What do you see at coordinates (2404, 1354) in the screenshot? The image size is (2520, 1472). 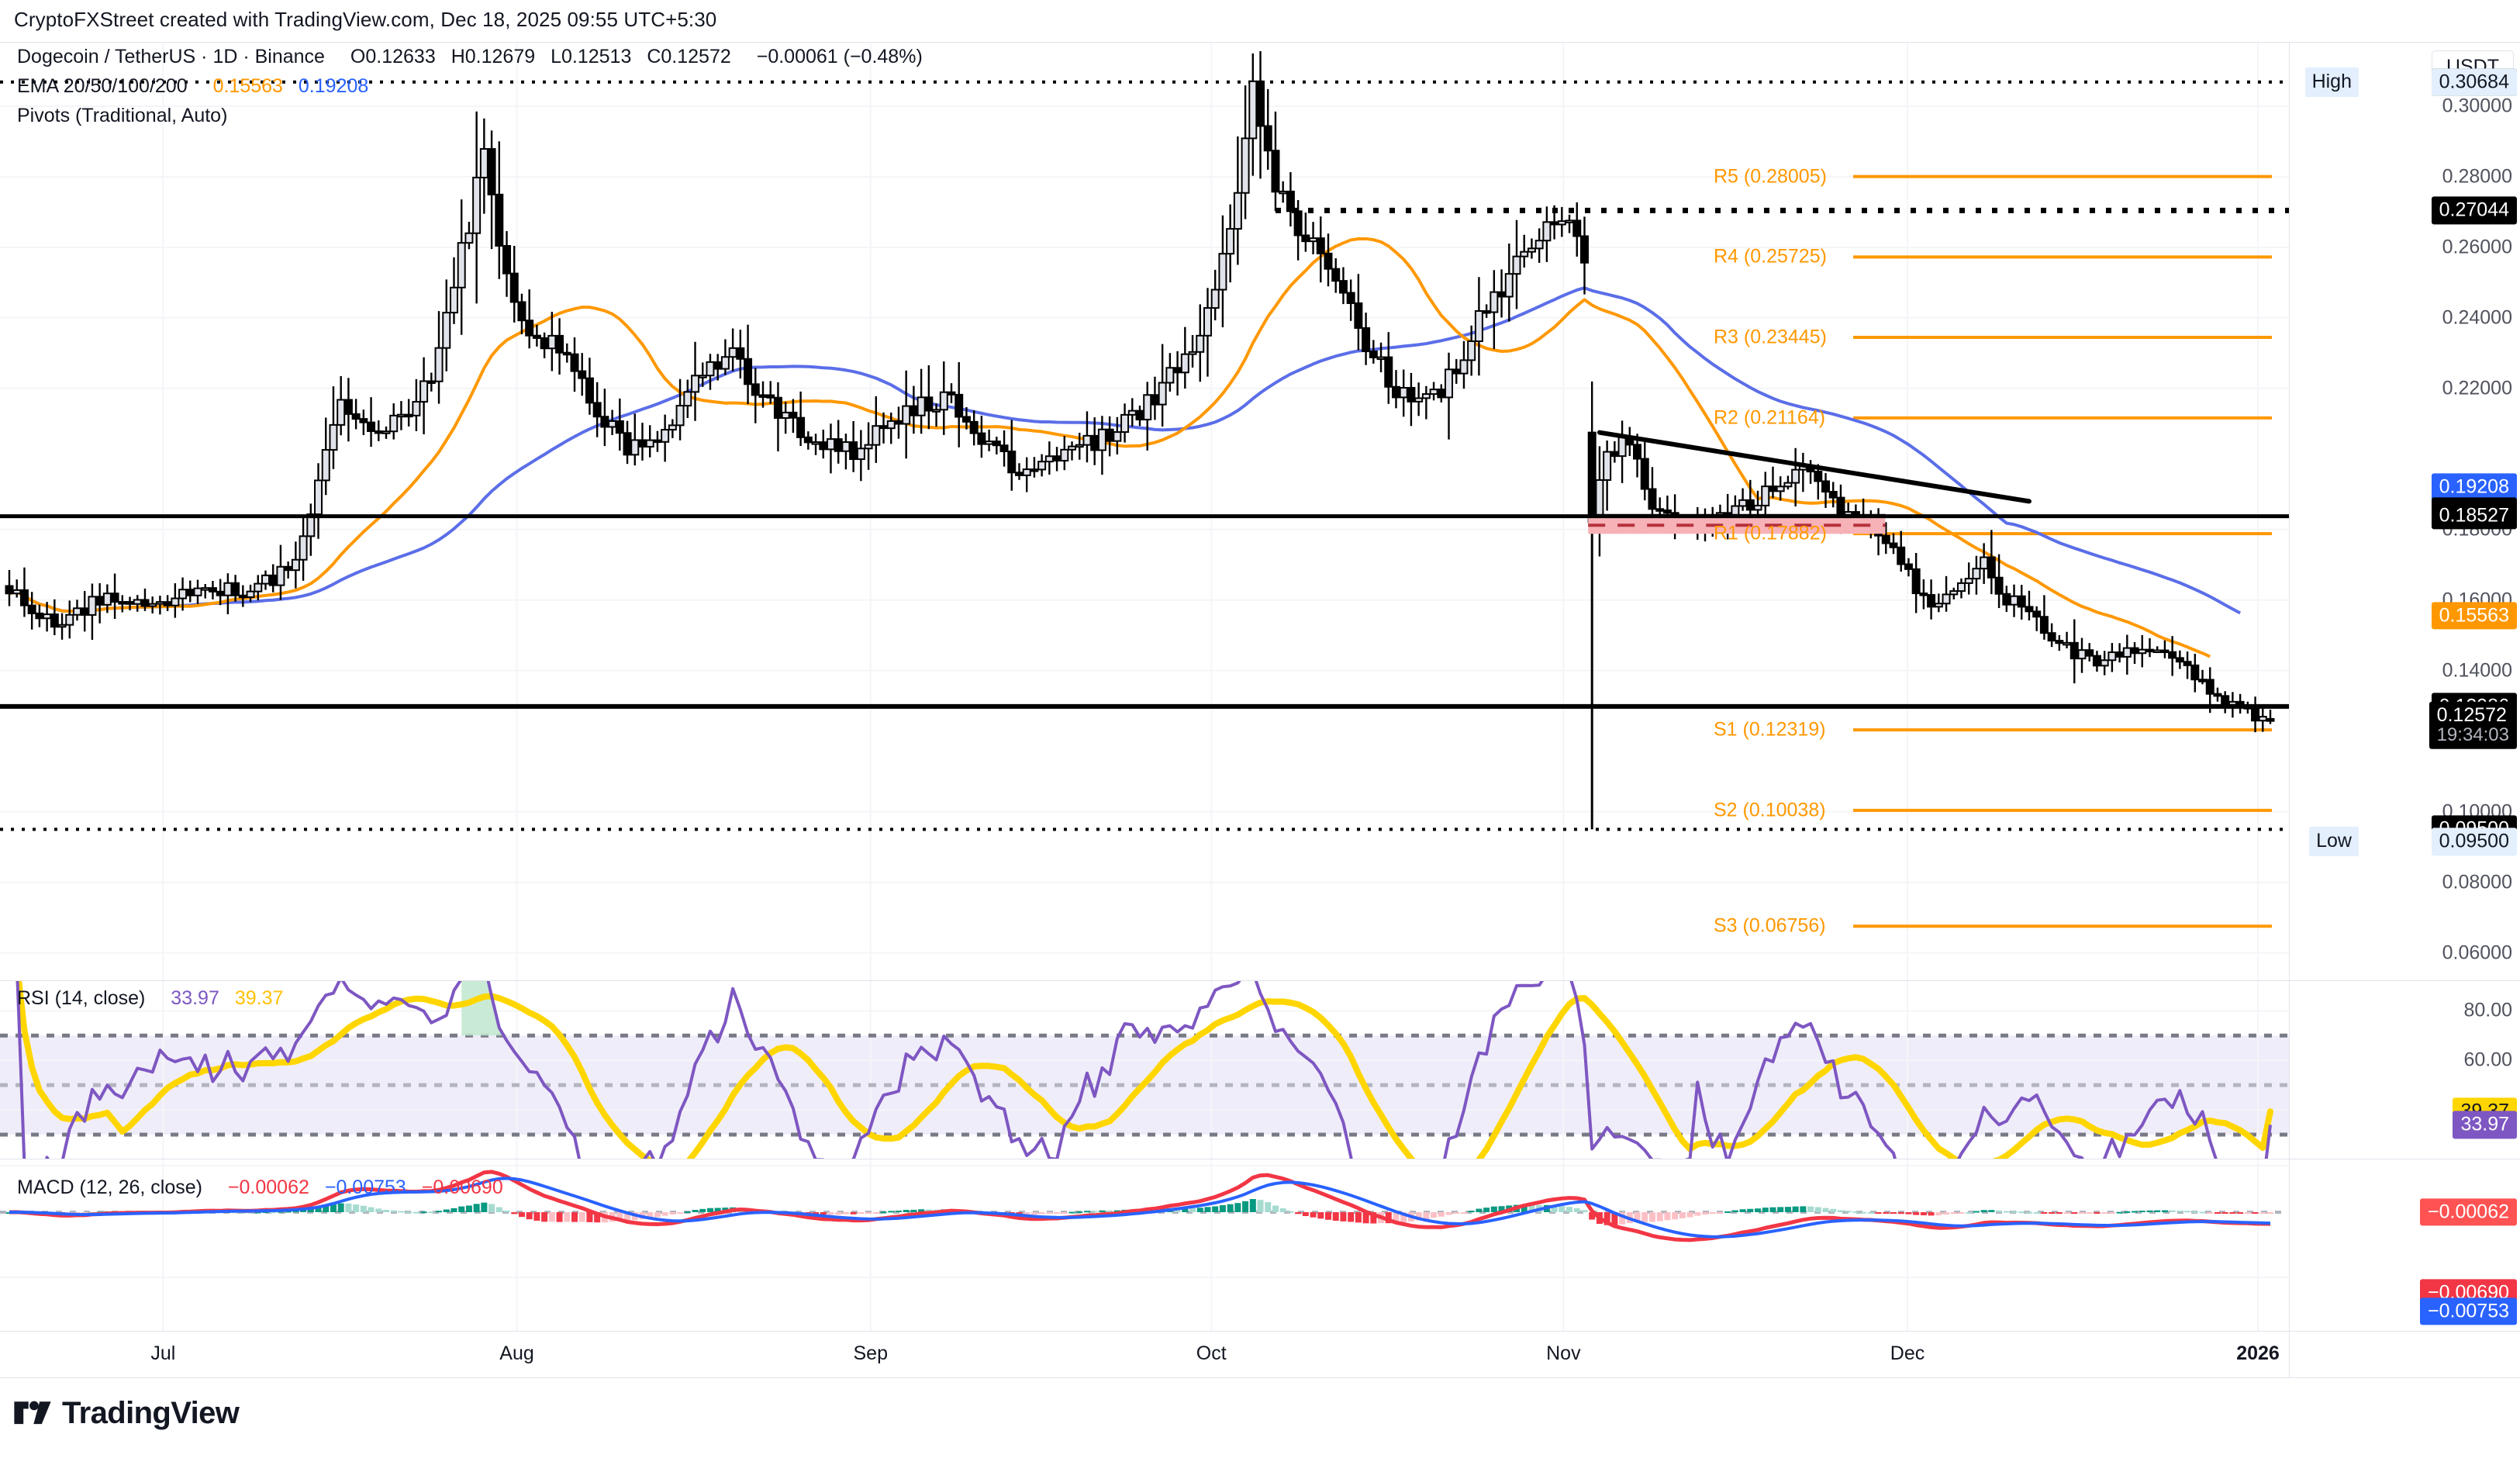 I see `time-axis-corner` at bounding box center [2404, 1354].